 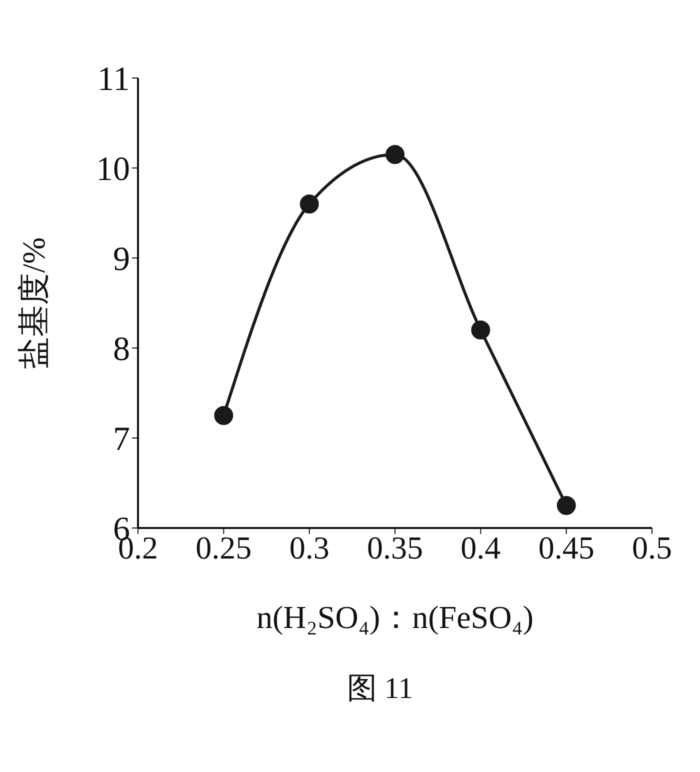 I want to click on x-tick-label: 0.3, so click(x=309, y=548).